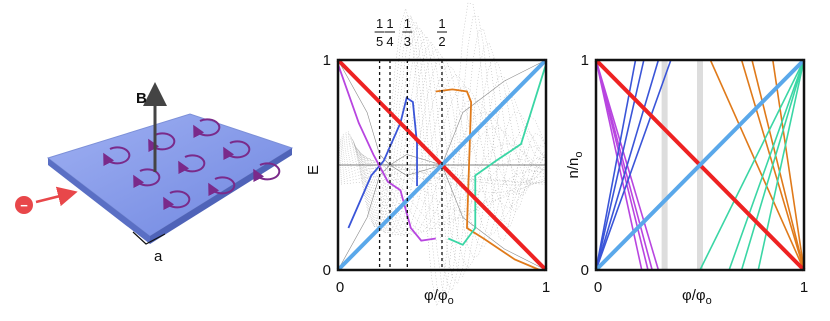  What do you see at coordinates (441, 41) in the screenshot?
I see `fraction-denominator: 2` at bounding box center [441, 41].